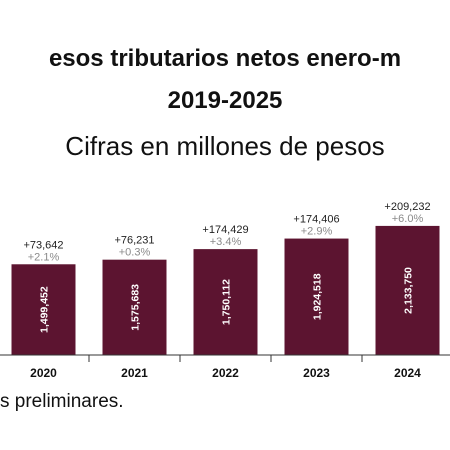 This screenshot has height=450, width=450. What do you see at coordinates (407, 373) in the screenshot?
I see `x-tick-label: 2024` at bounding box center [407, 373].